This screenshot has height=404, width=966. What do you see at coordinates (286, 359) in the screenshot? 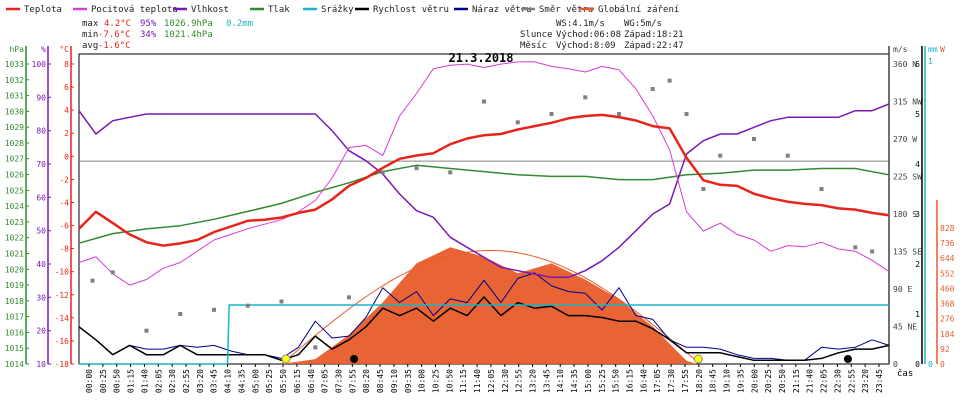
I see `sunrise-marker` at bounding box center [286, 359].